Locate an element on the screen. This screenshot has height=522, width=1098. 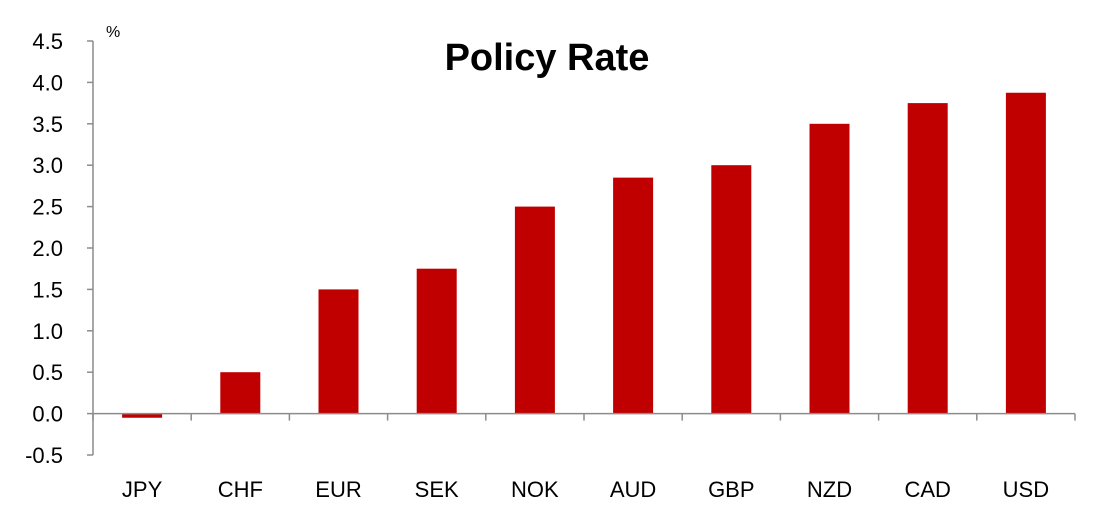
bar-chf is located at coordinates (240, 393).